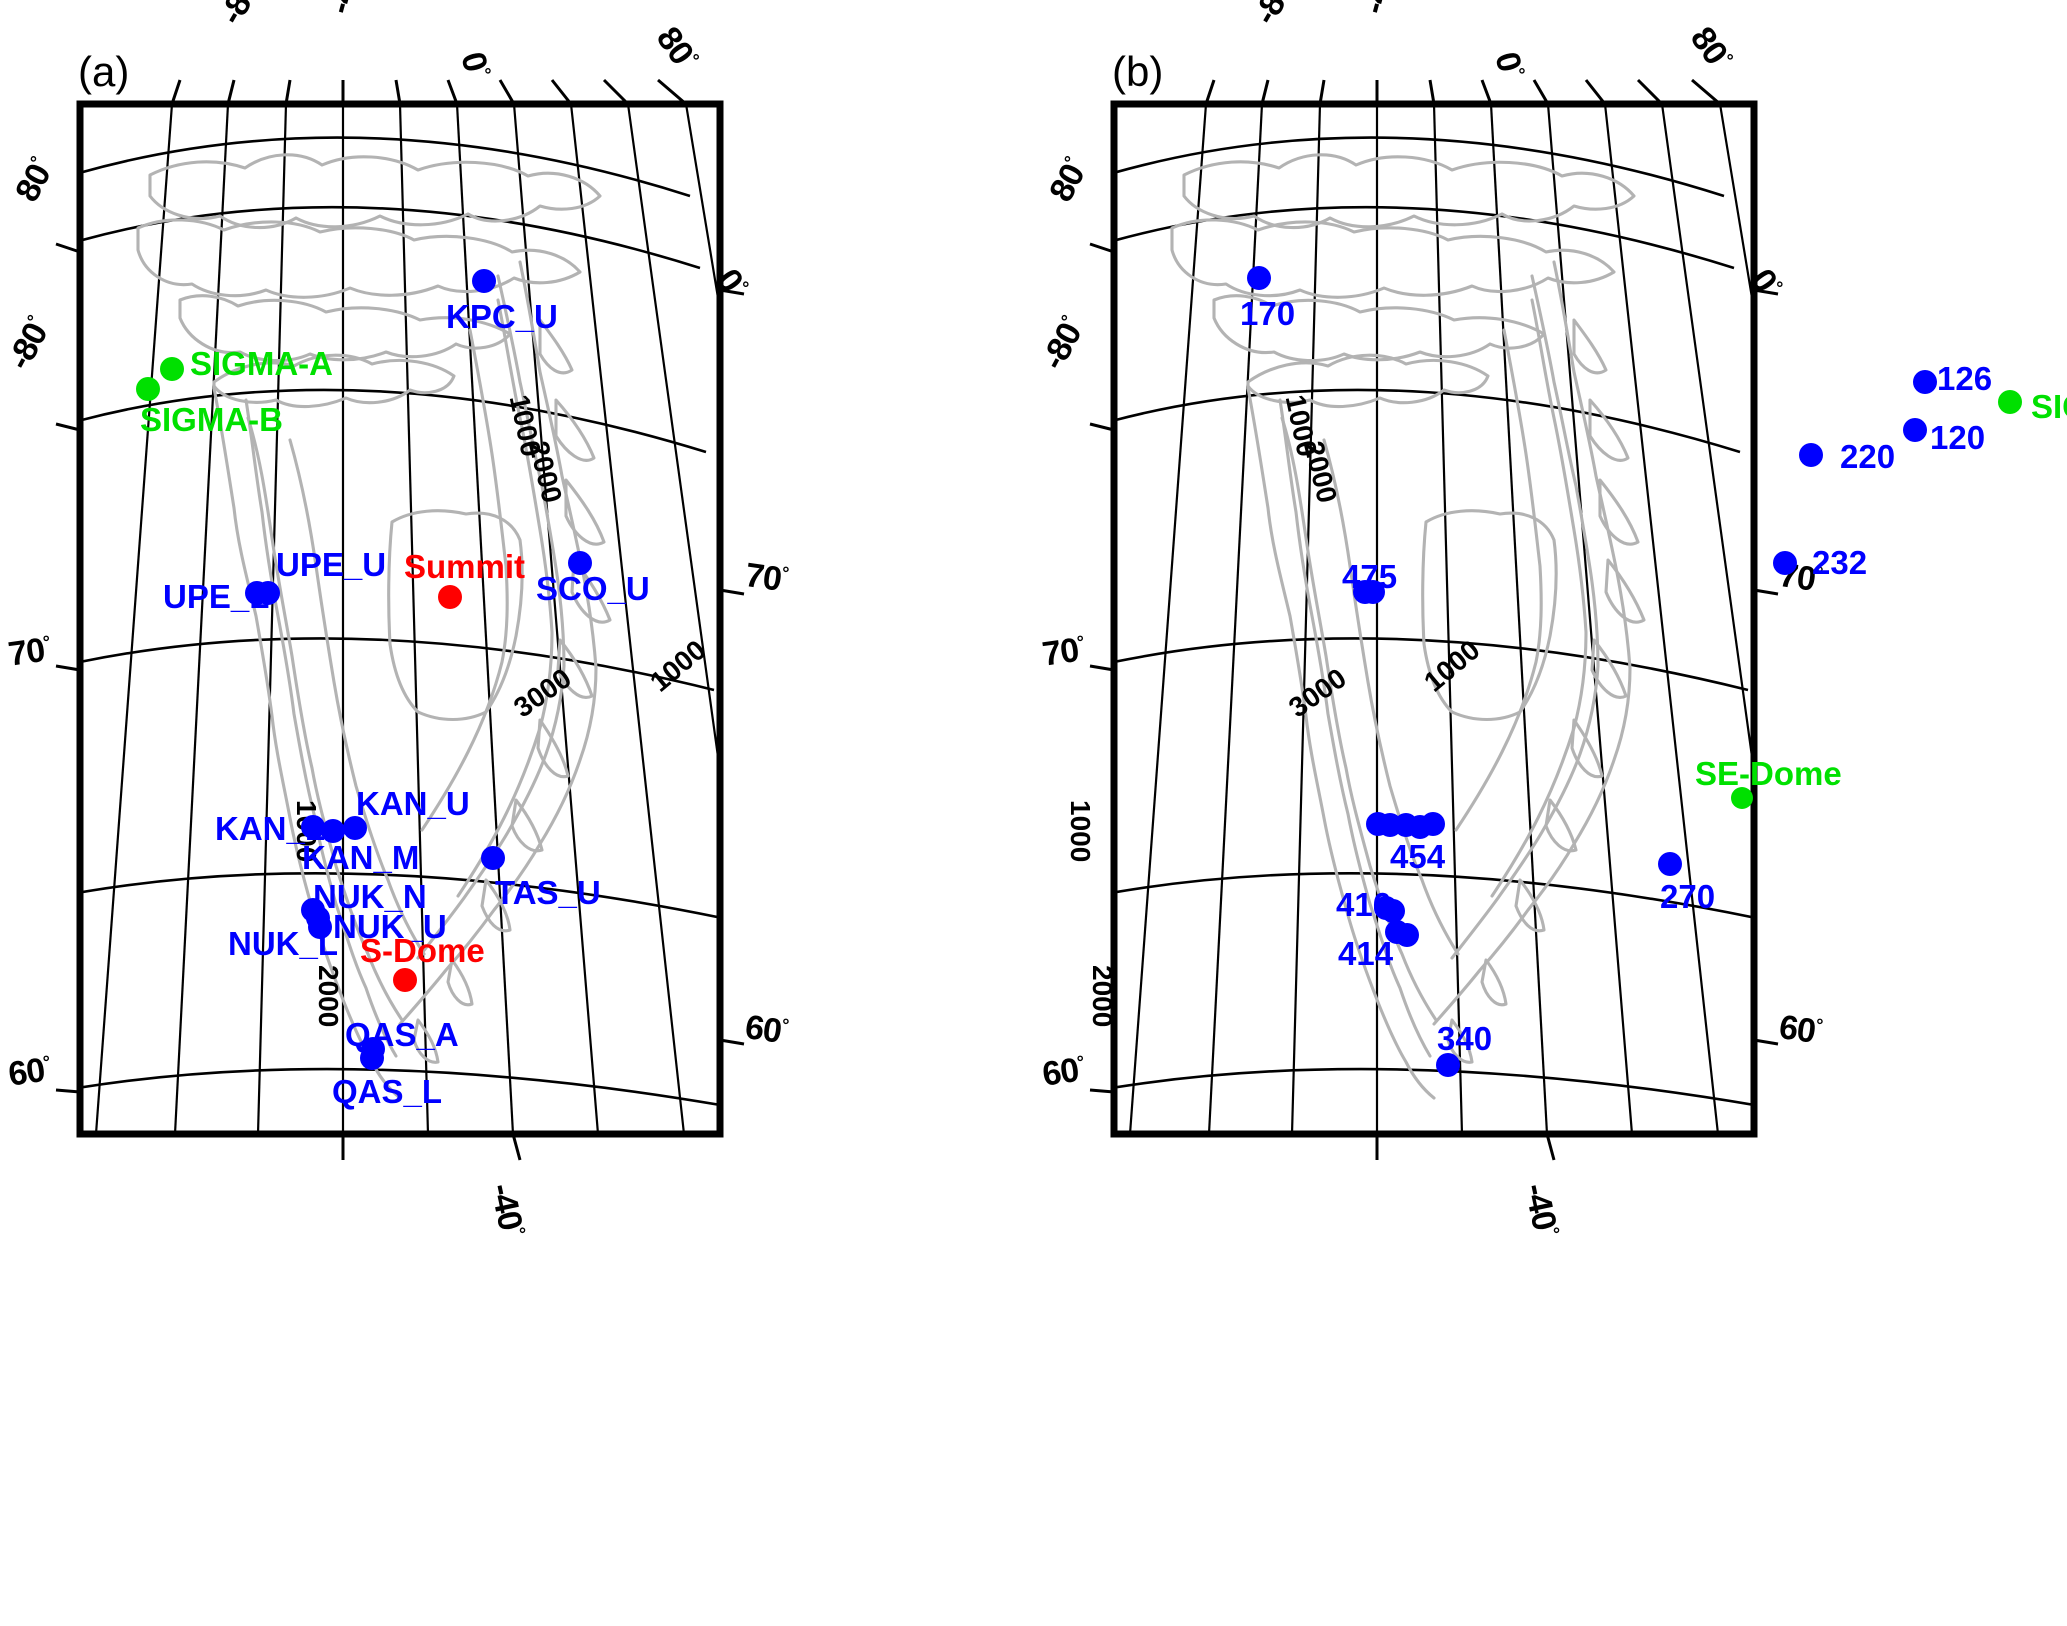 This screenshot has height=1626, width=2067. What do you see at coordinates (484, 281) in the screenshot?
I see `station-marker-kpc-u` at bounding box center [484, 281].